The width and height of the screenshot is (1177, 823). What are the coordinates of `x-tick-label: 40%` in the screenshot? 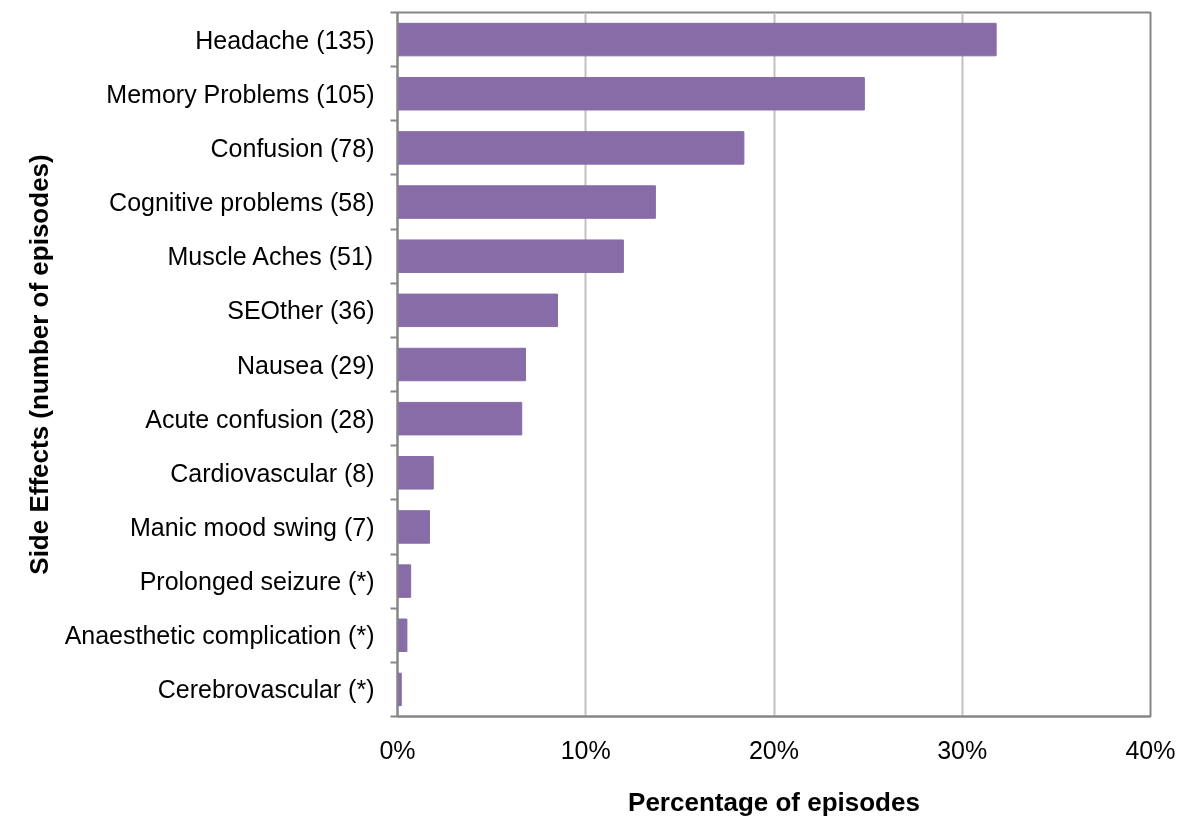 It's located at (1150, 749).